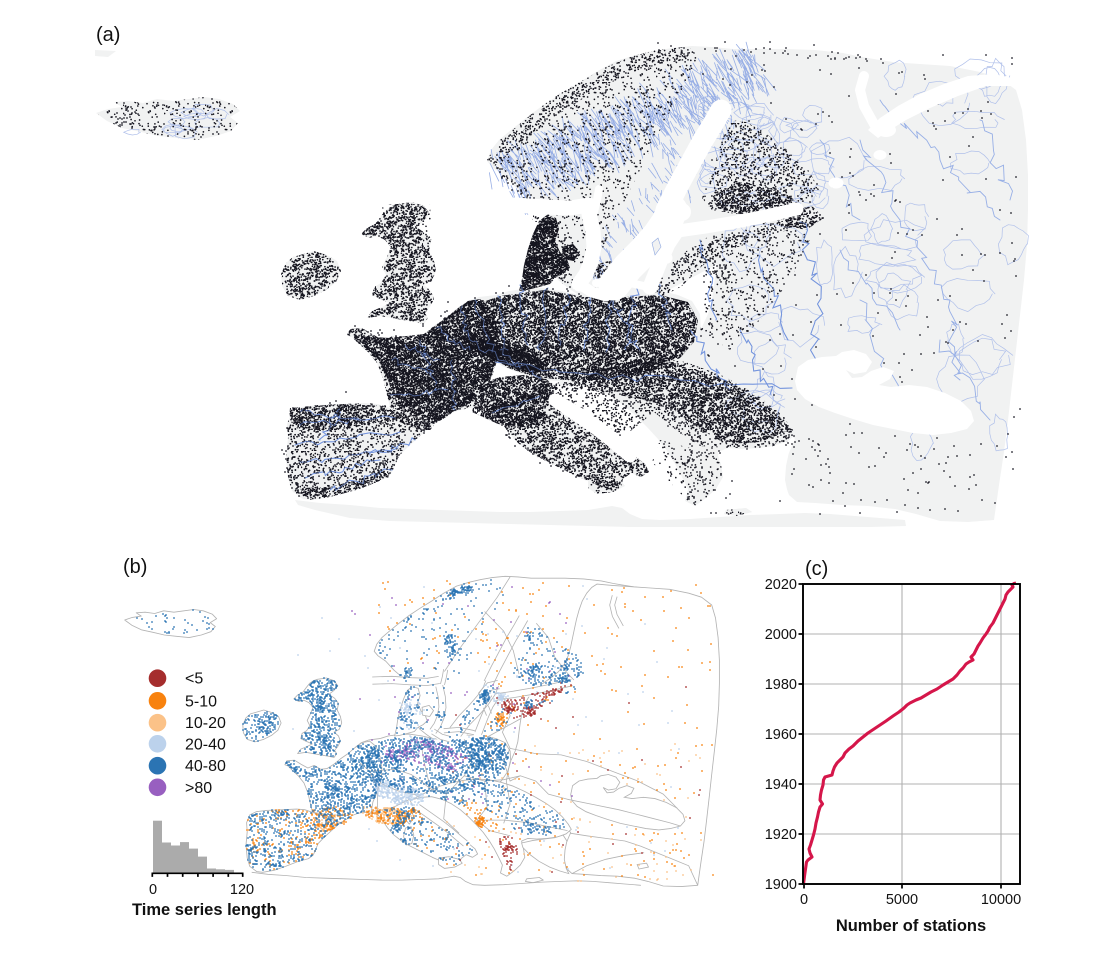  Describe the element at coordinates (242, 890) in the screenshot. I see `svg-text: 120` at that location.